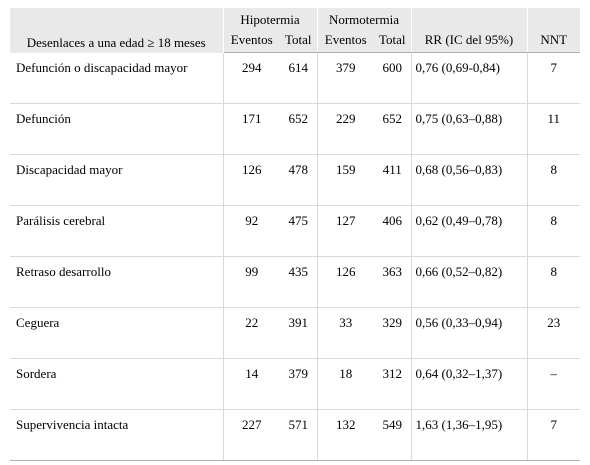 Image resolution: width=590 pixels, height=465 pixels. I want to click on cell-normothermia-events: 229, so click(345, 129).